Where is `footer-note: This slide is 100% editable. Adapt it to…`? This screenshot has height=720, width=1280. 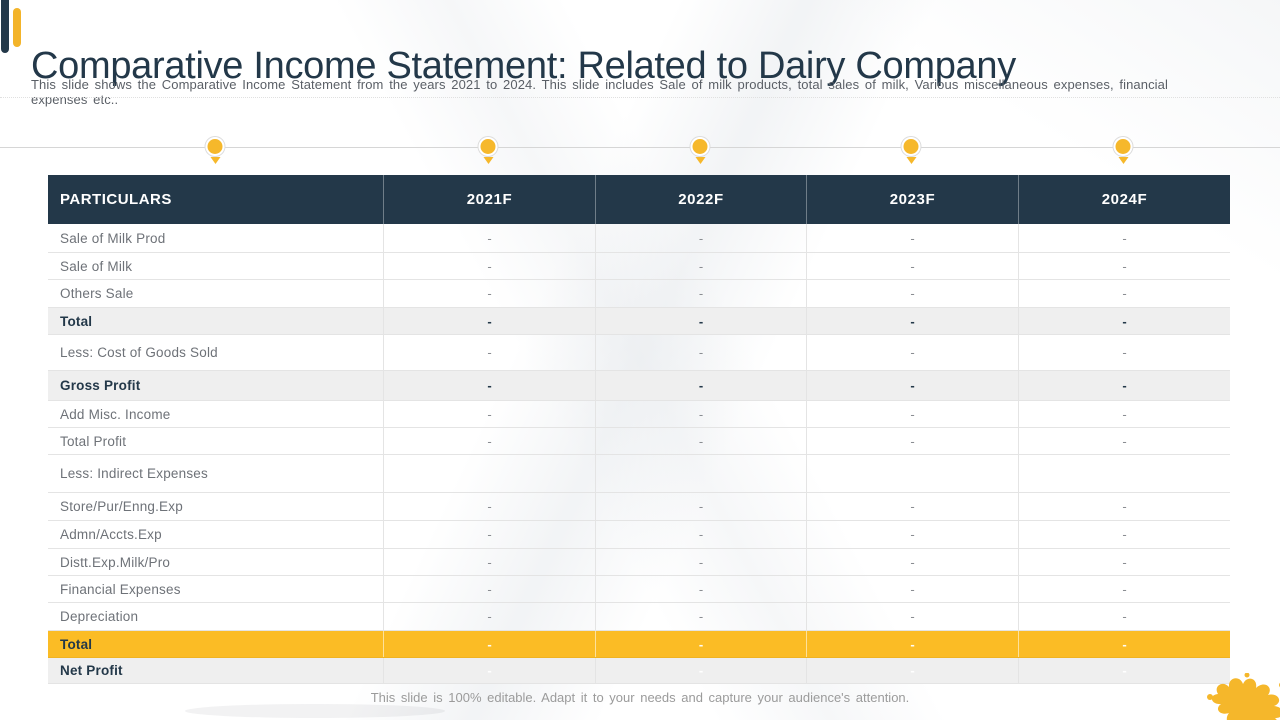 footer-note: This slide is 100% editable. Adapt it to… is located at coordinates (640, 697).